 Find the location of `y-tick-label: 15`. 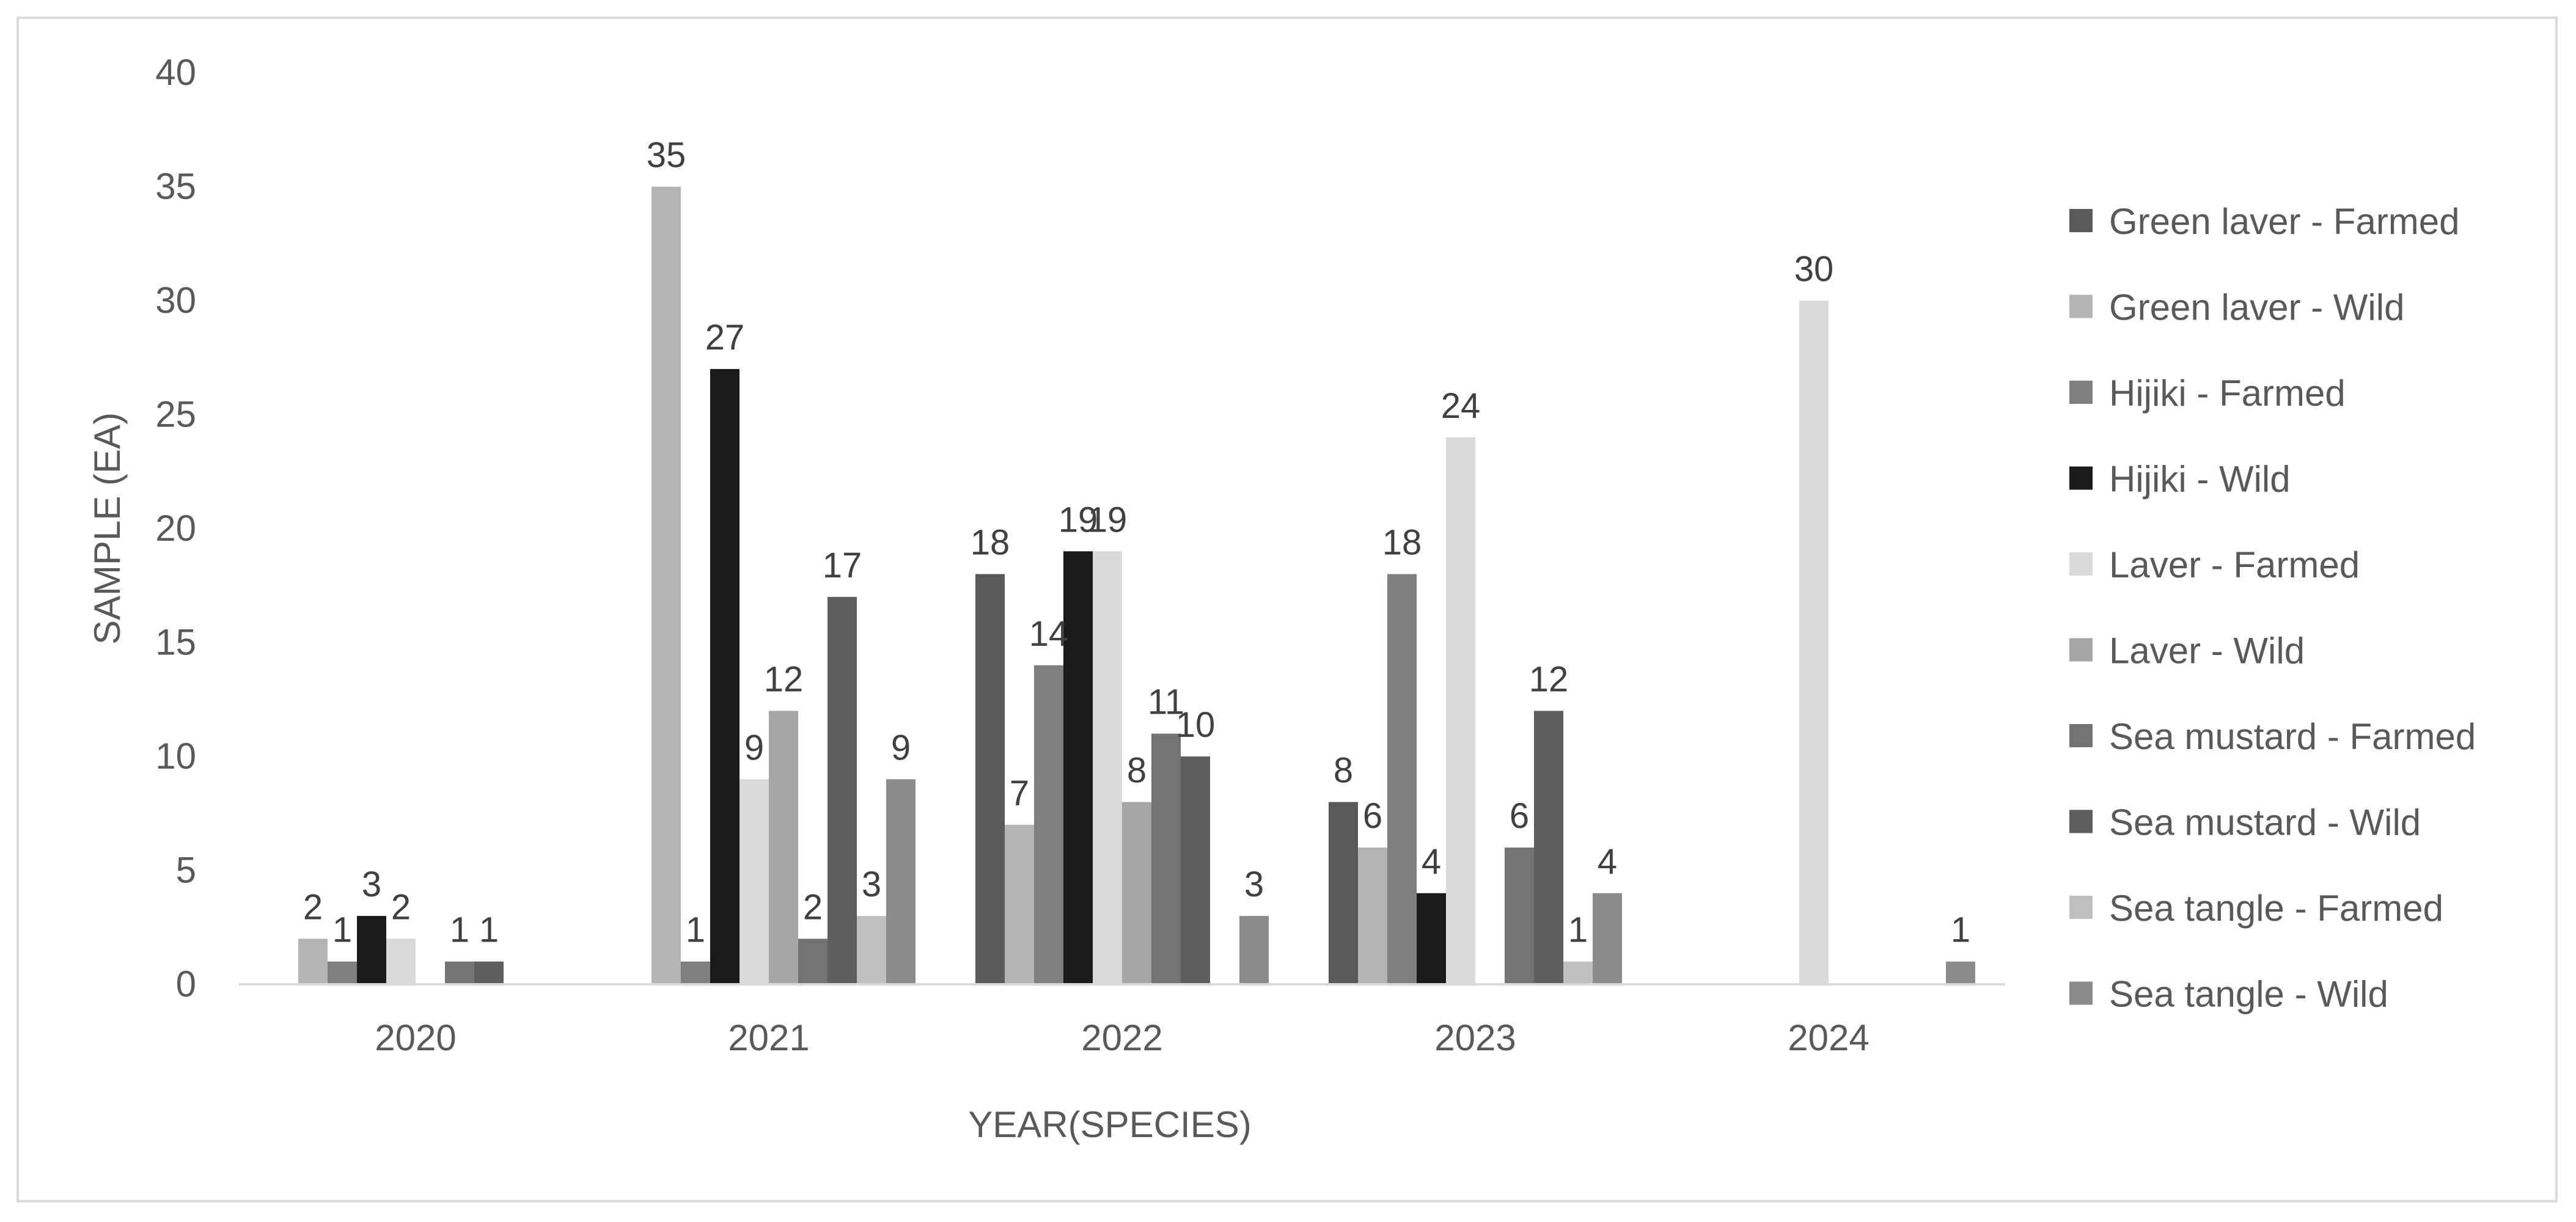

y-tick-label: 15 is located at coordinates (175, 642).